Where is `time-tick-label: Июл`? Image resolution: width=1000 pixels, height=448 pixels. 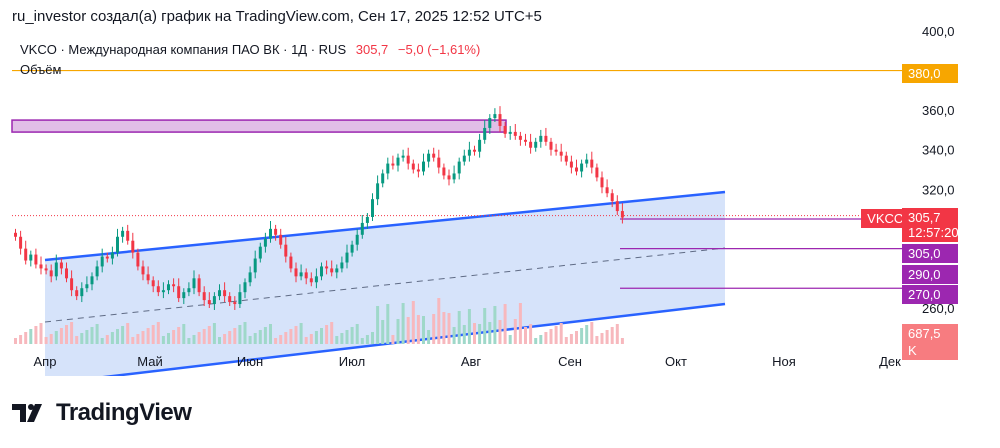 time-tick-label: Июл is located at coordinates (352, 361).